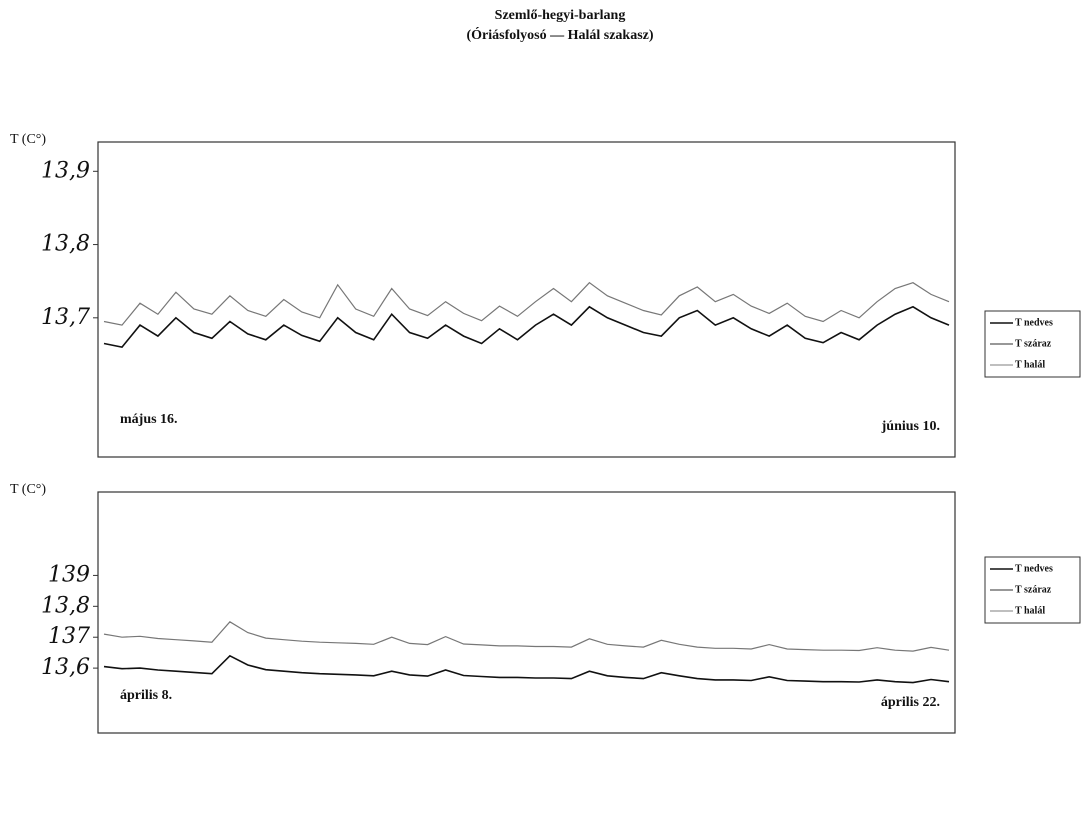 The width and height of the screenshot is (1083, 813). I want to click on y-tick-label: 13,6, so click(65, 667).